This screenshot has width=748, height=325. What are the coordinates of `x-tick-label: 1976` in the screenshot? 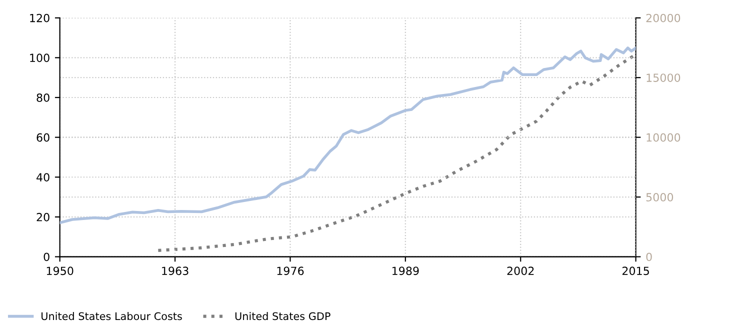 It's located at (290, 271).